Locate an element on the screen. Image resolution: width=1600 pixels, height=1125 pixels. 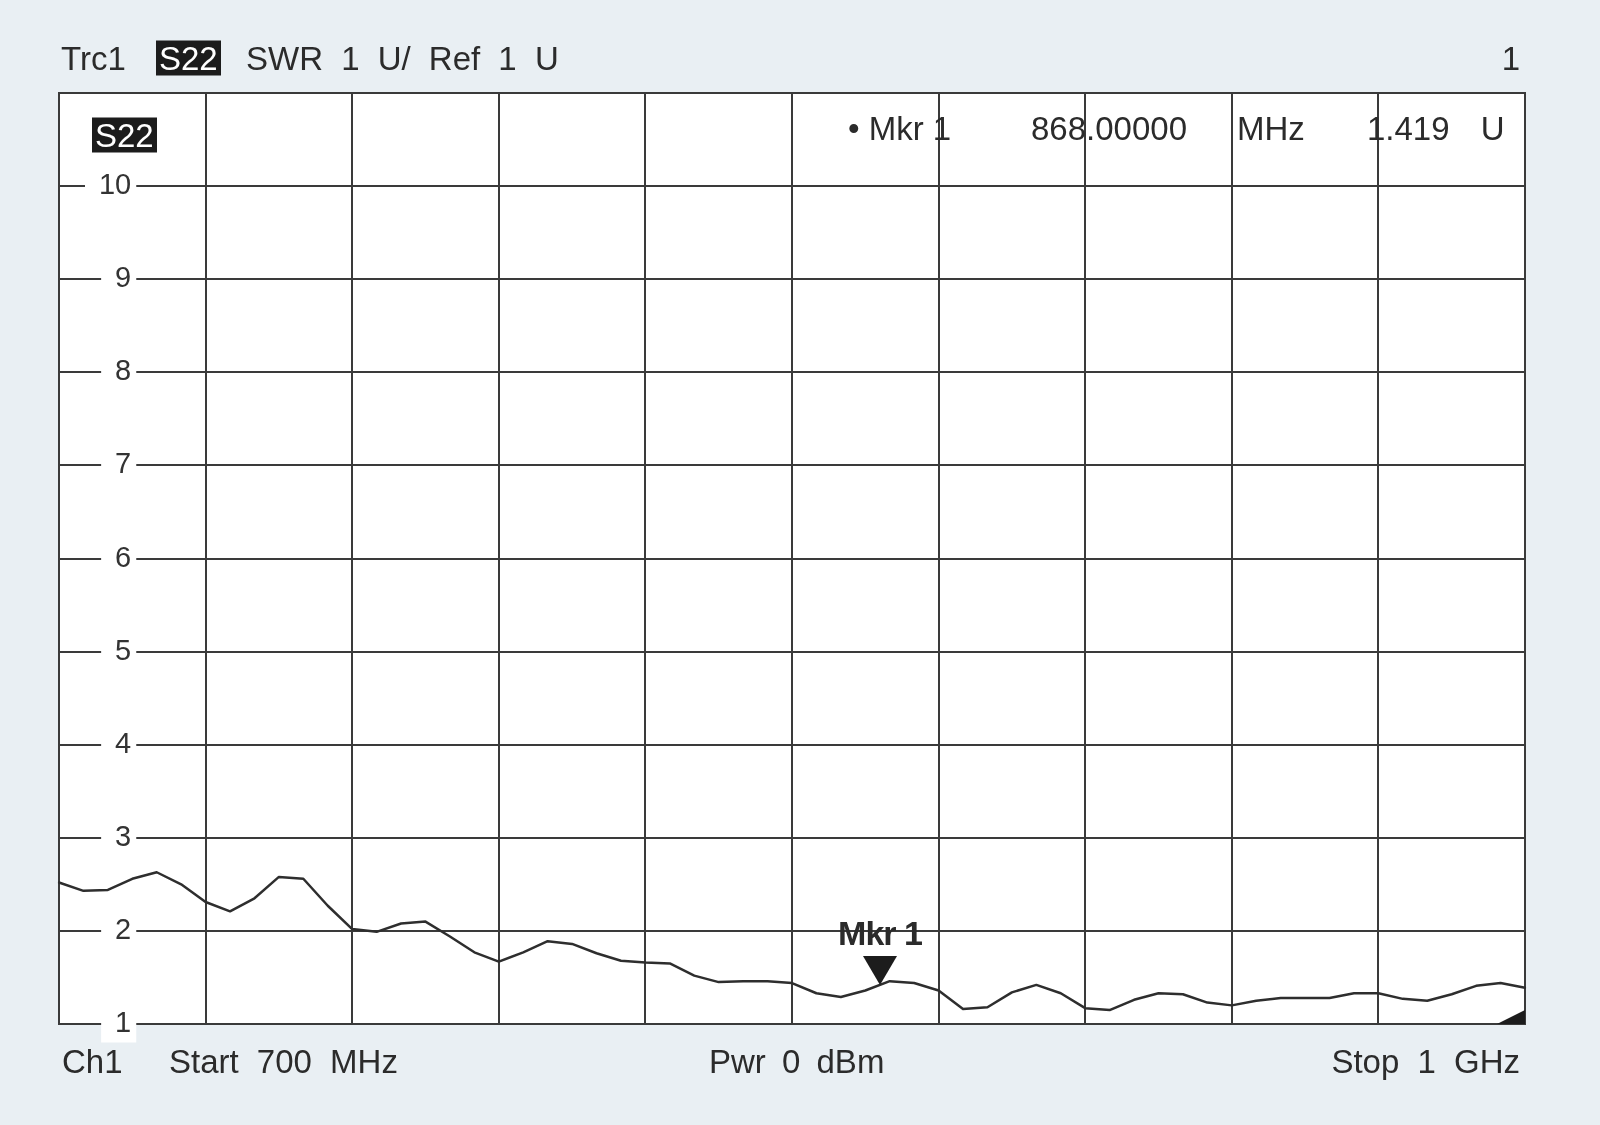
y-tick-label: 3 is located at coordinates (123, 835).